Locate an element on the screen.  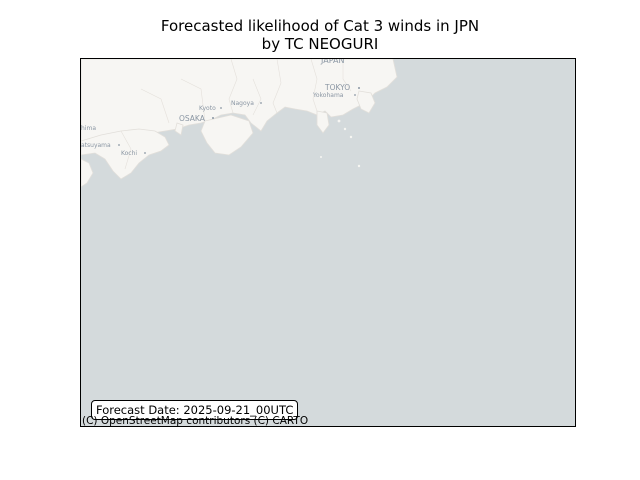
city-label-matsuyama: atsuyama is located at coordinates (96, 145).